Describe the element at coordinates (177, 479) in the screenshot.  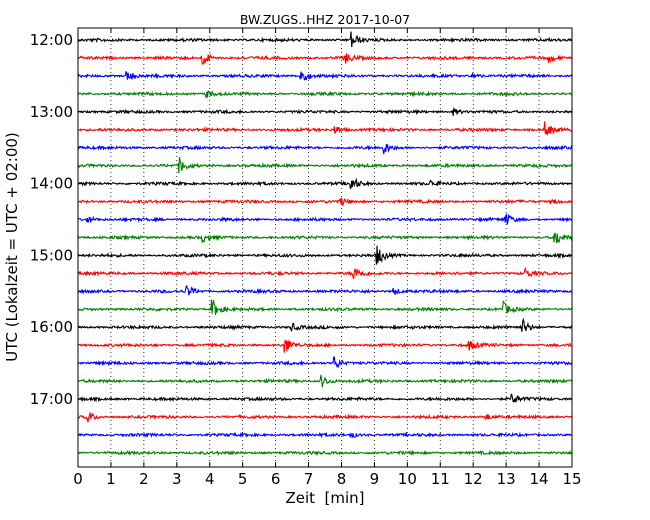
I see `x-tick-label: 3` at that location.